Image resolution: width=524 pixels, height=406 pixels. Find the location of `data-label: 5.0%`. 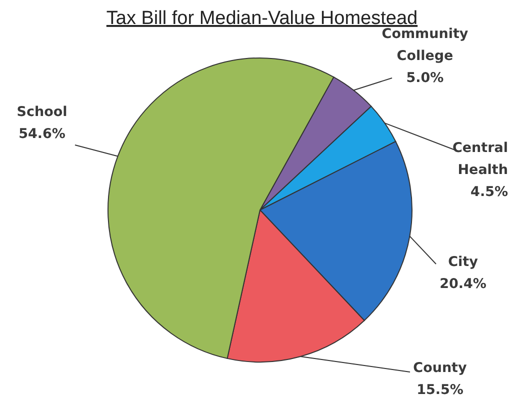

data-label: 5.0% is located at coordinates (425, 78).